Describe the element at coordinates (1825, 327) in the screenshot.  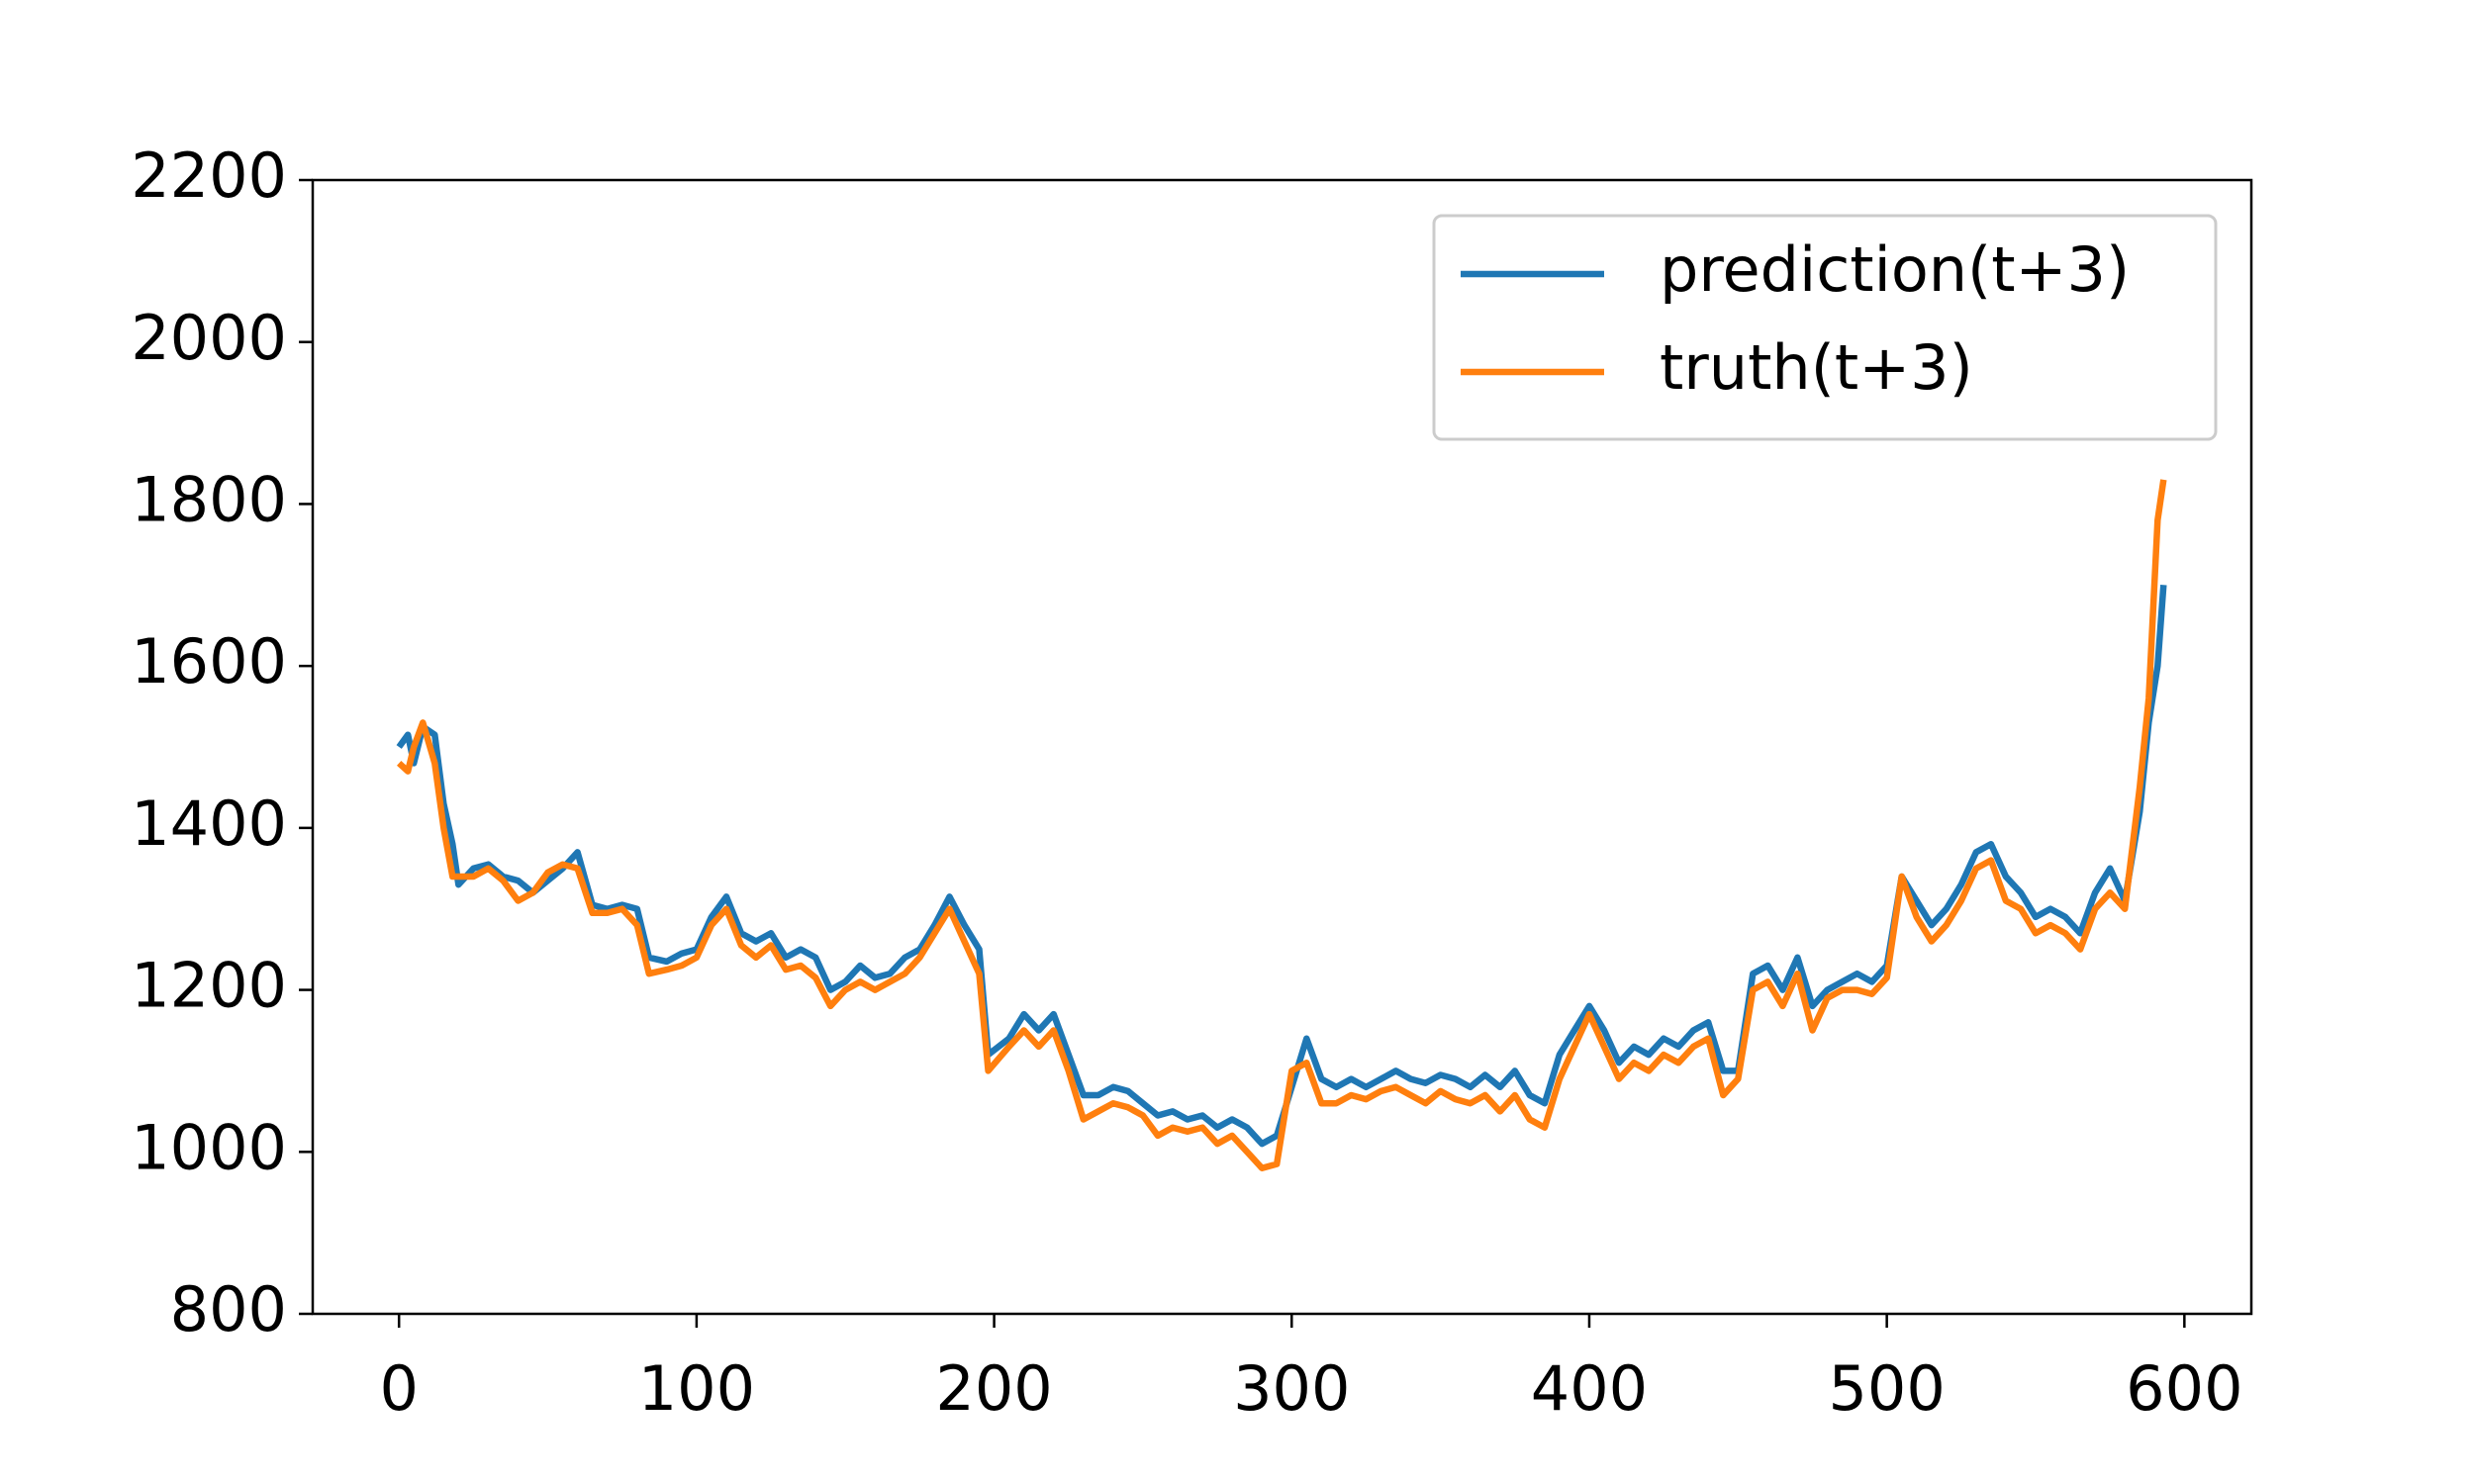
I see `legend-box` at that location.